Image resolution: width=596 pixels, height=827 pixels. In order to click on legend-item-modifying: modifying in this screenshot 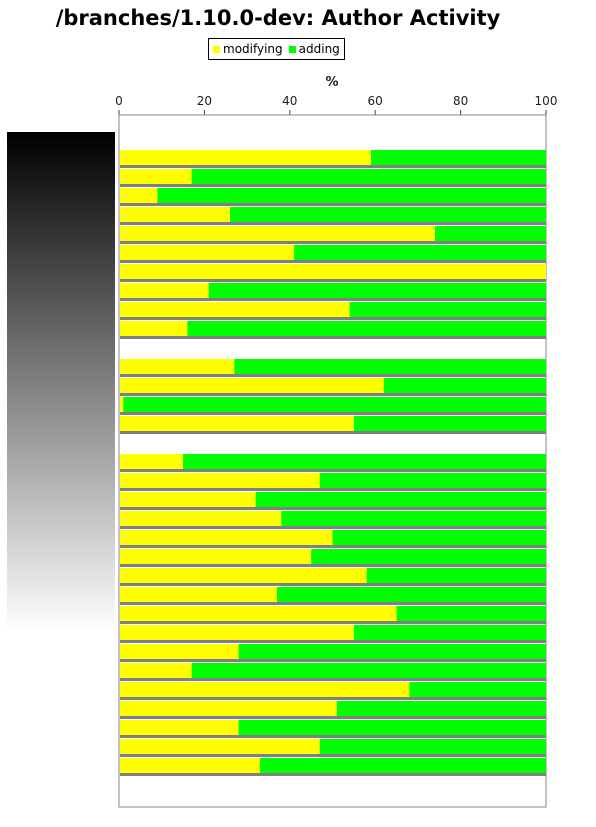, I will do `click(248, 49)`.